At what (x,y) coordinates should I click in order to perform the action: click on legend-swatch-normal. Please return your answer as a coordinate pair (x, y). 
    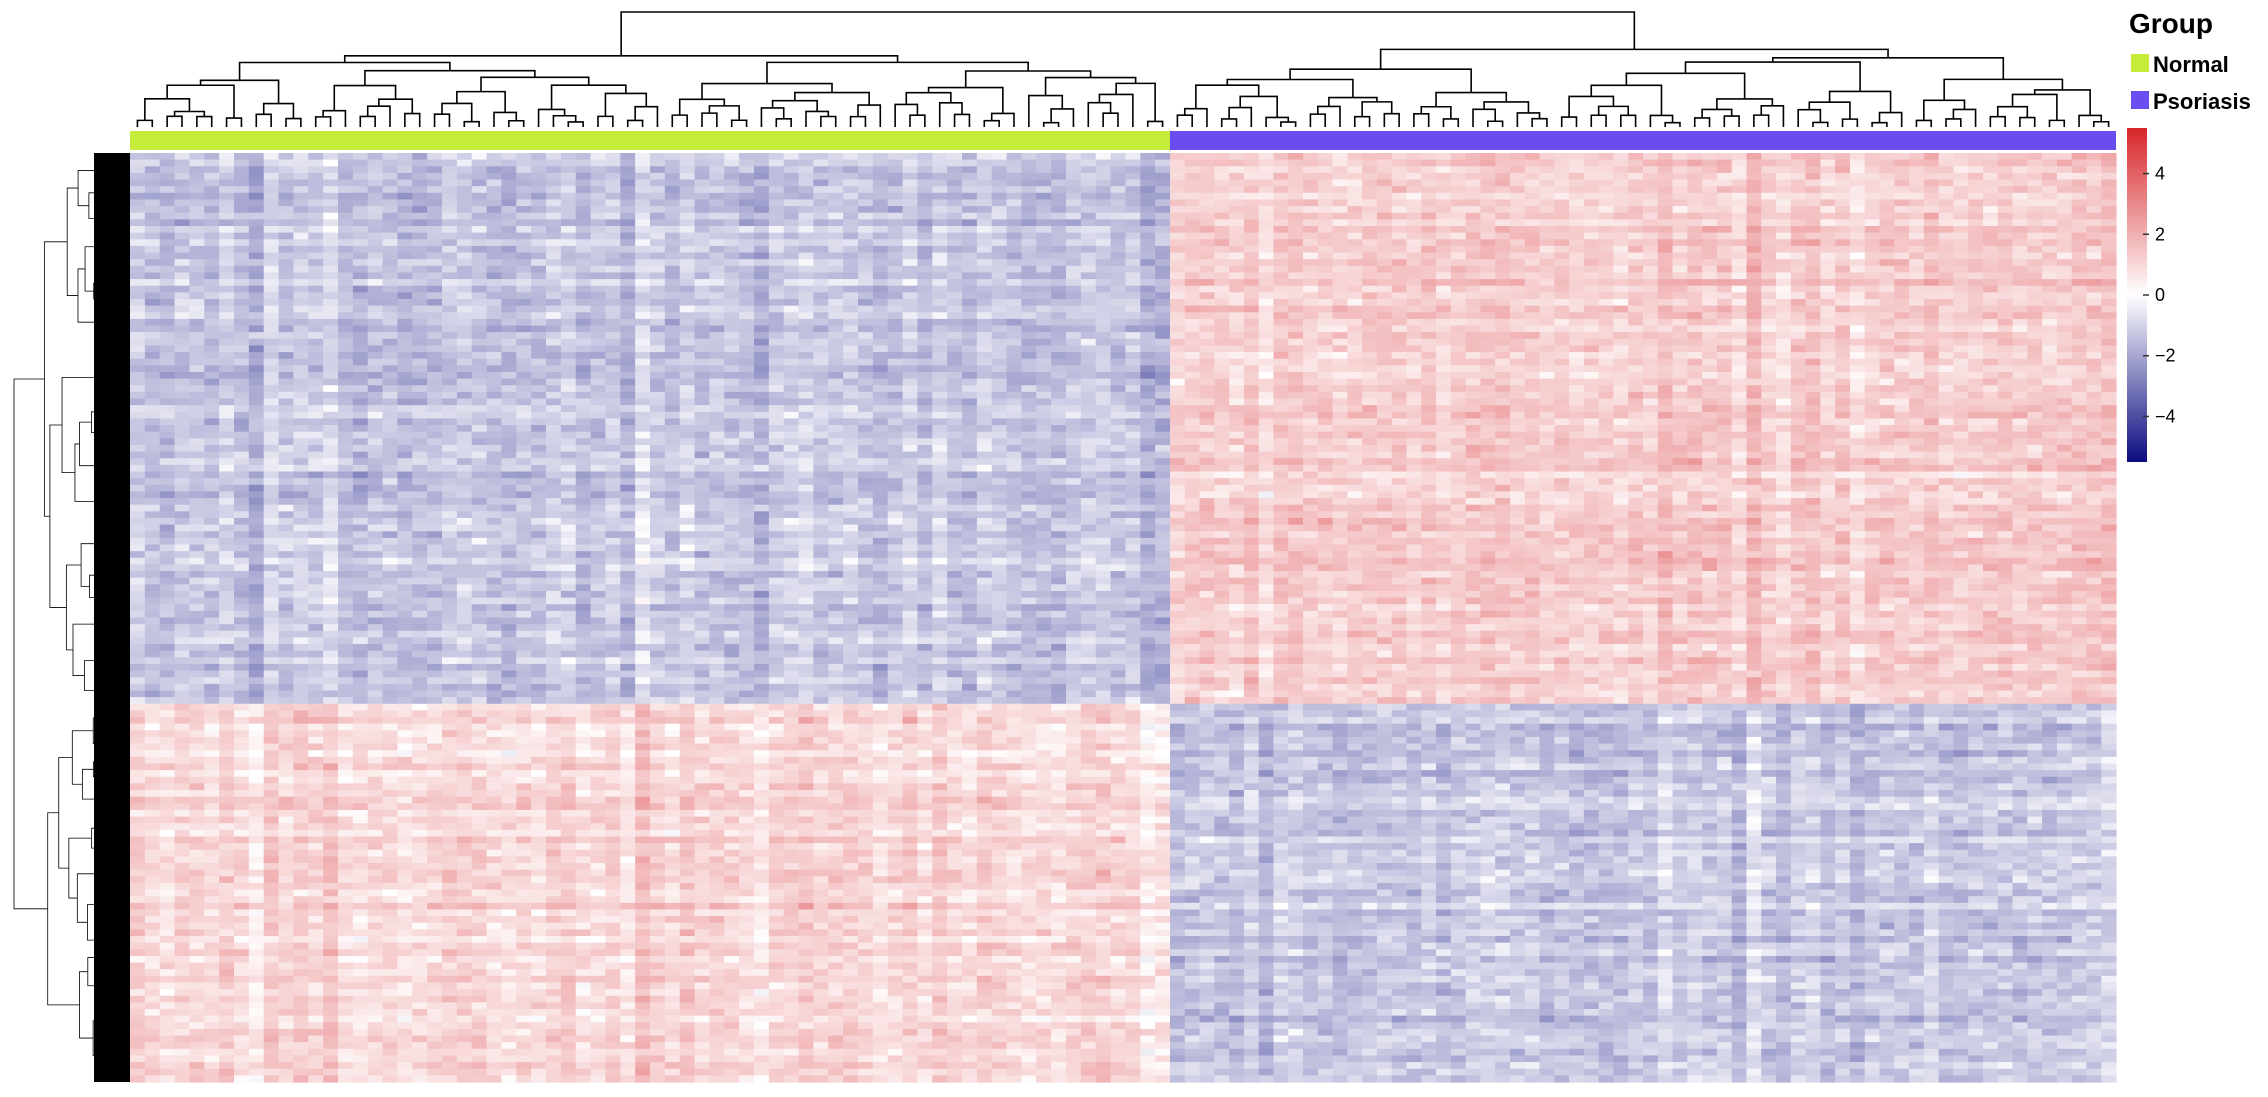
    Looking at the image, I should click on (2140, 63).